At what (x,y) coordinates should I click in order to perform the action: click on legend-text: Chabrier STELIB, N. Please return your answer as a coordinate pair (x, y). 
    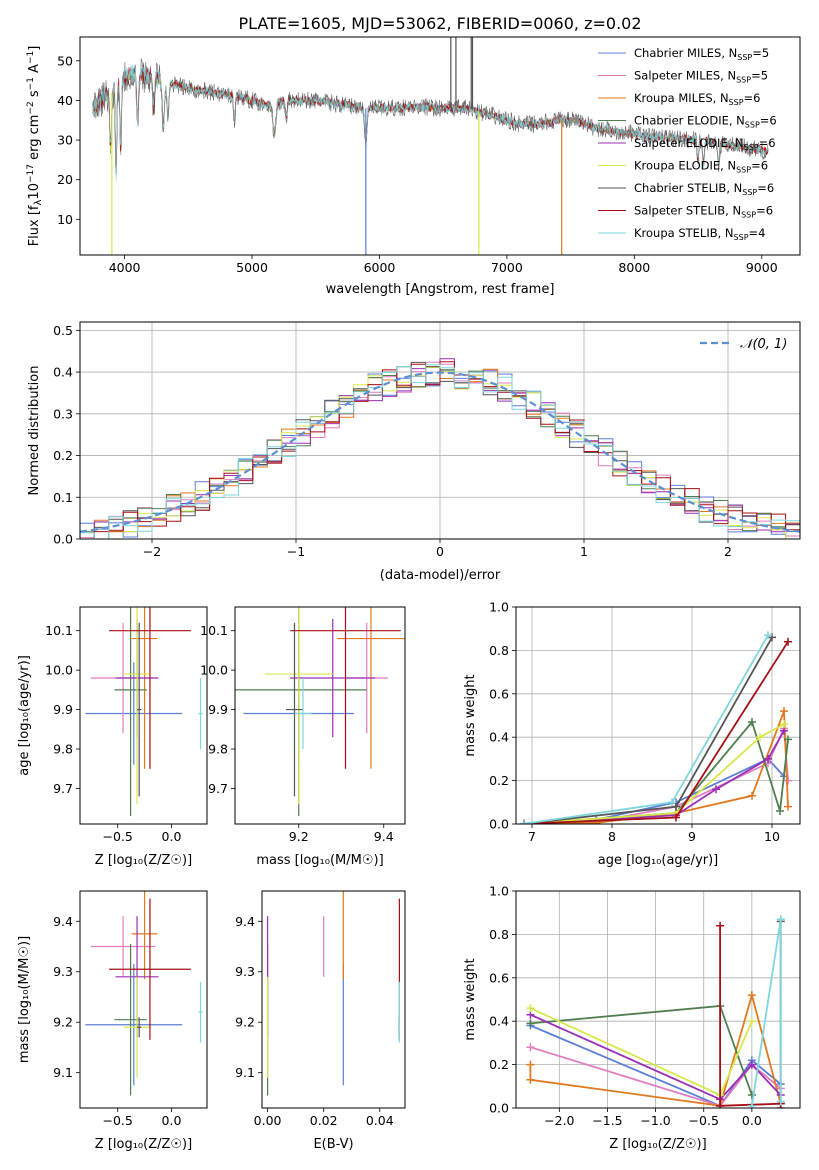
    Looking at the image, I should click on (688, 188).